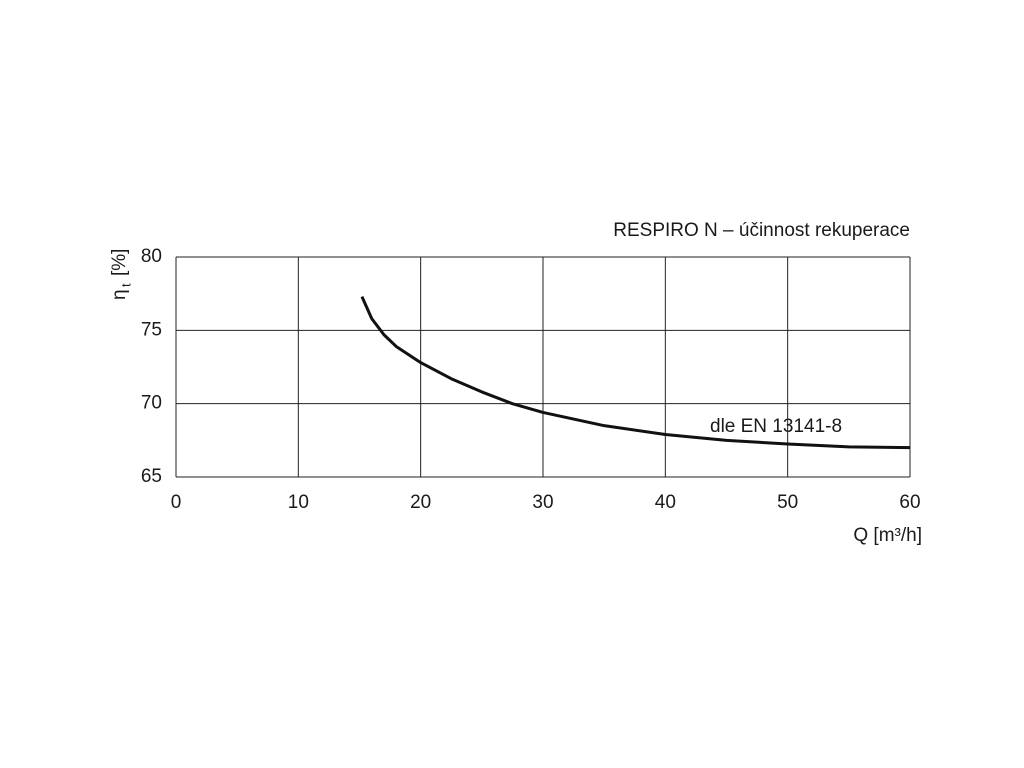  What do you see at coordinates (635, 372) in the screenshot?
I see `line-series` at bounding box center [635, 372].